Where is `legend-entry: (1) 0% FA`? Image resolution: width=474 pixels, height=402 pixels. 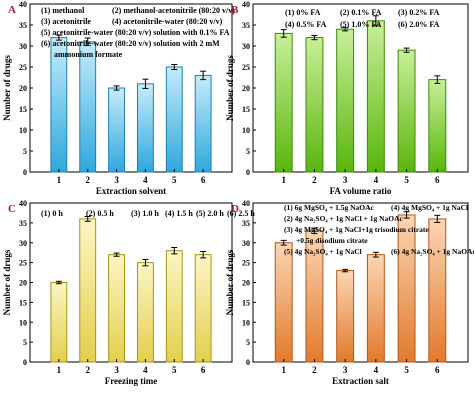 legend-entry: (1) 0% FA is located at coordinates (303, 12).